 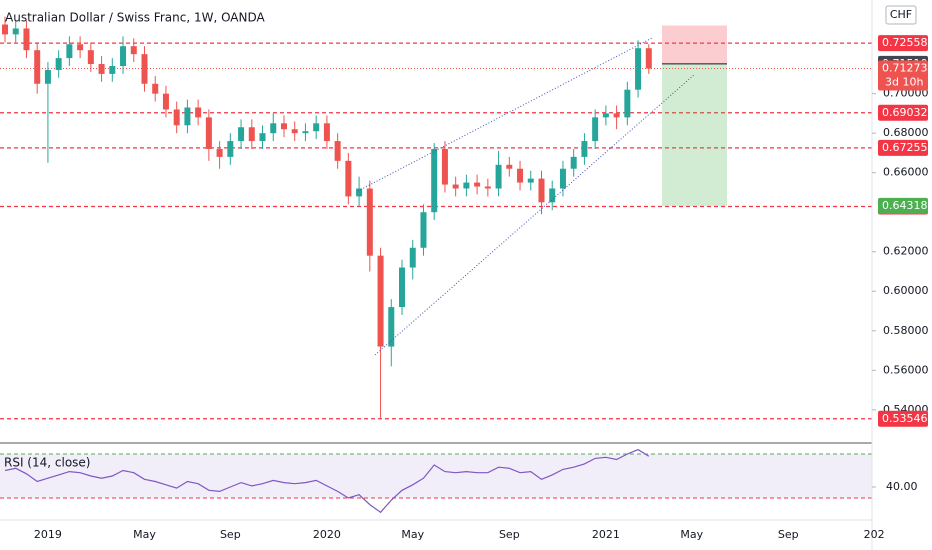 I want to click on rsi-line, so click(x=327, y=481).